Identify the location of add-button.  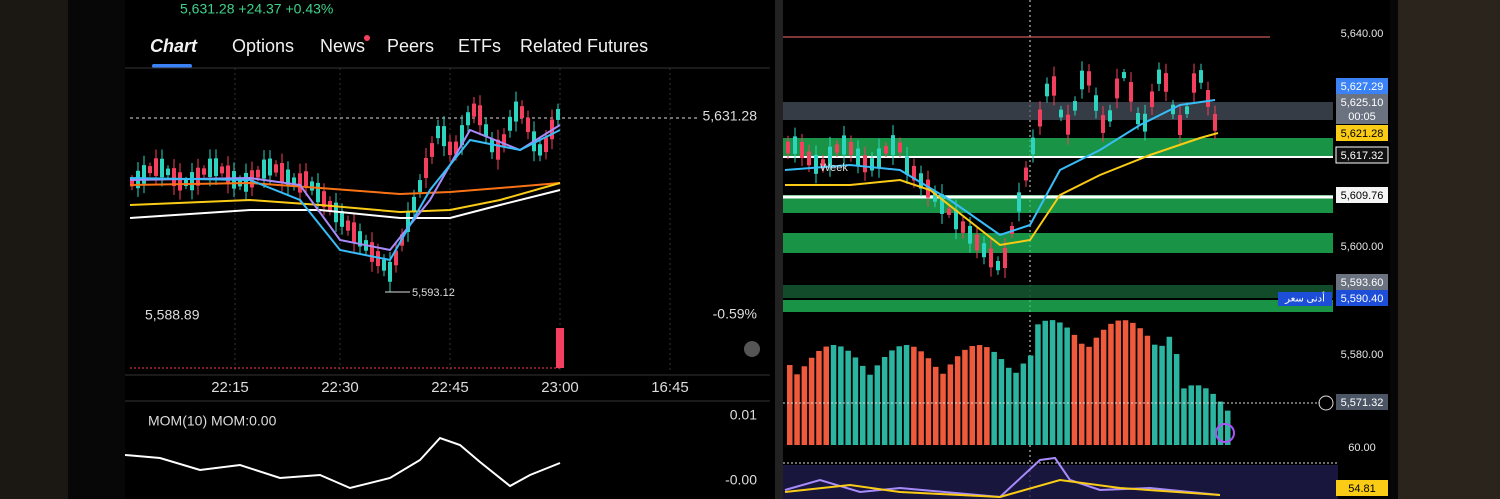
(1326, 403).